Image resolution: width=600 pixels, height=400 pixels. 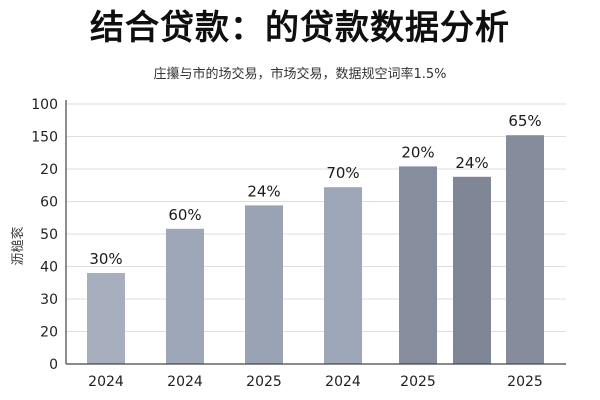 What do you see at coordinates (184, 215) in the screenshot?
I see `bar-value-label: 60%` at bounding box center [184, 215].